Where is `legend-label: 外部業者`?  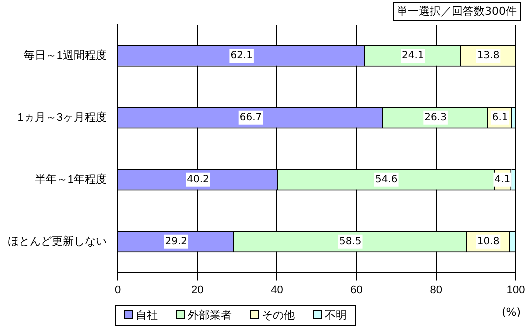 legend-label: 外部業者 is located at coordinates (209, 315).